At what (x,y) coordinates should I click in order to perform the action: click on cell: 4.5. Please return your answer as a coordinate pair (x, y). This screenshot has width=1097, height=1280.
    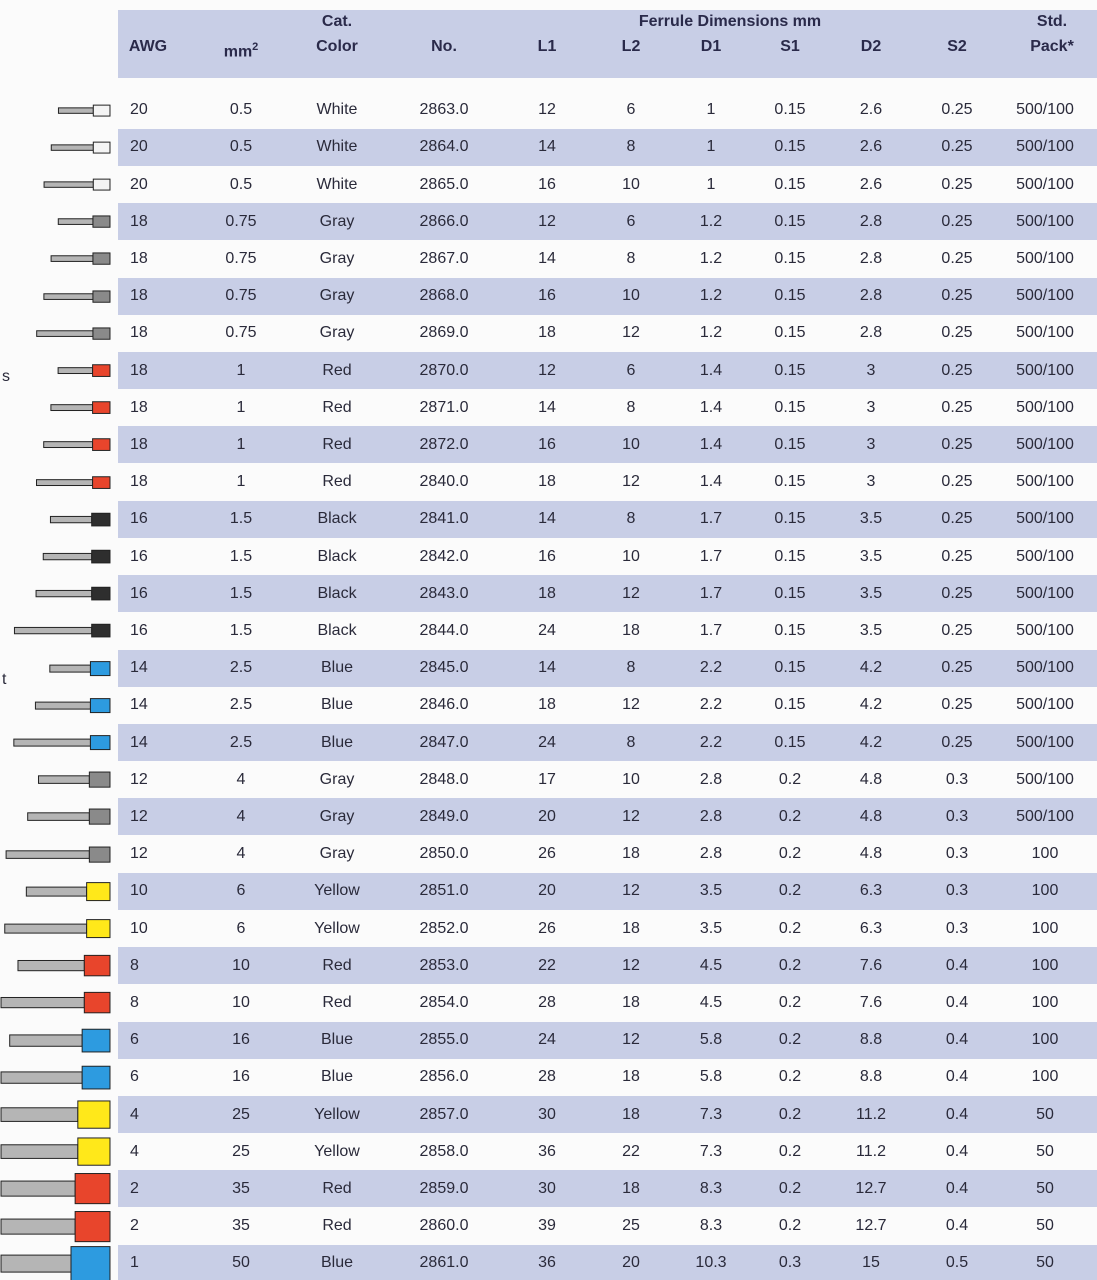
    Looking at the image, I should click on (711, 965).